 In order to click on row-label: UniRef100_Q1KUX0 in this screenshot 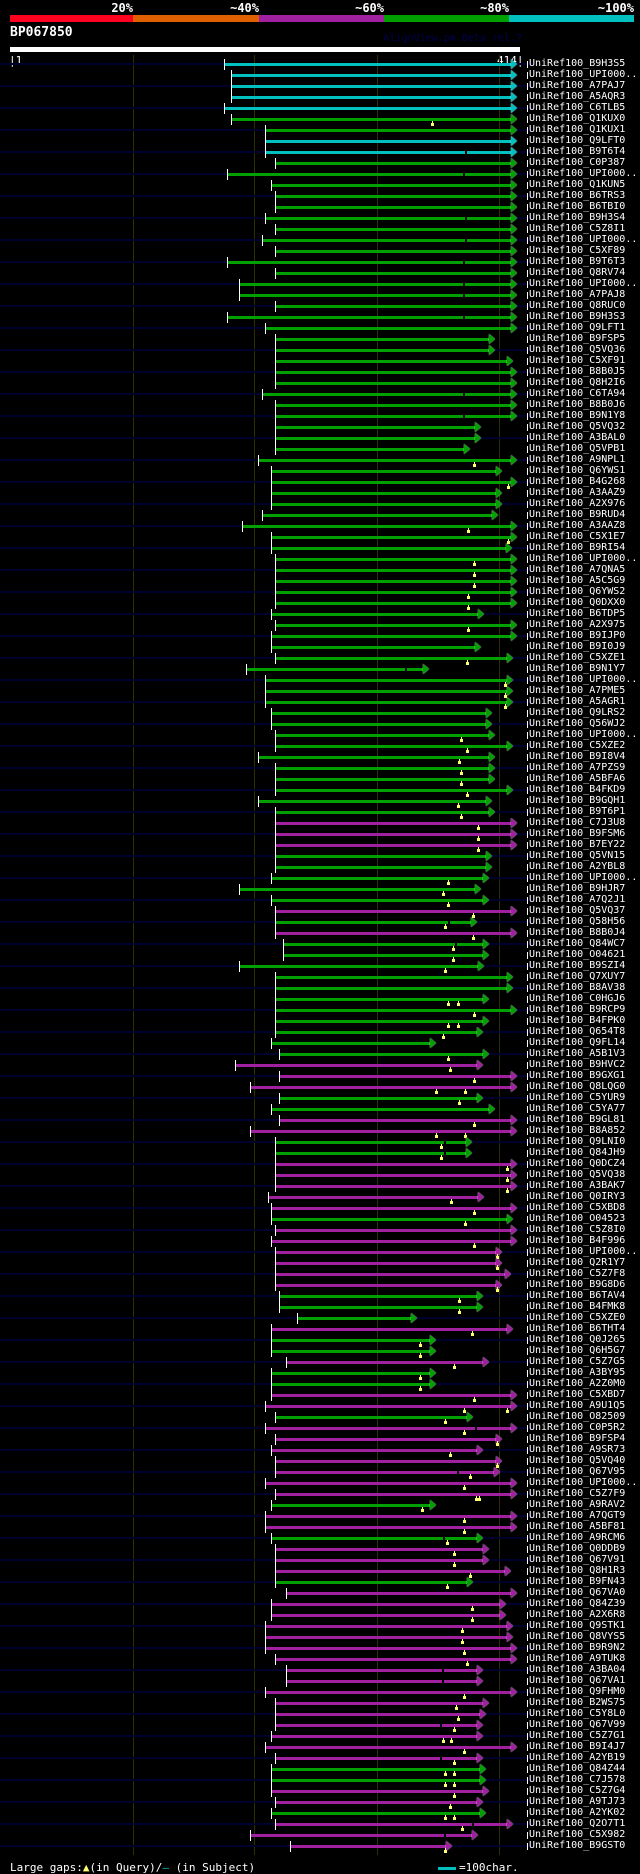, I will do `click(577, 118)`.